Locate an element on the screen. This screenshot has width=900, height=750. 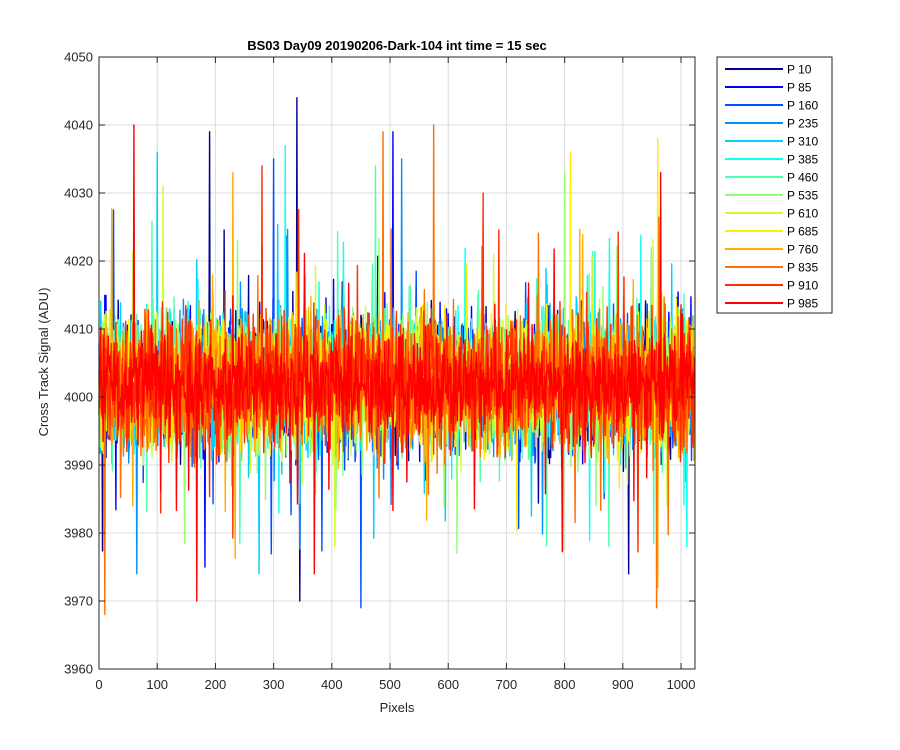
x-tick-label: 500 is located at coordinates (390, 684).